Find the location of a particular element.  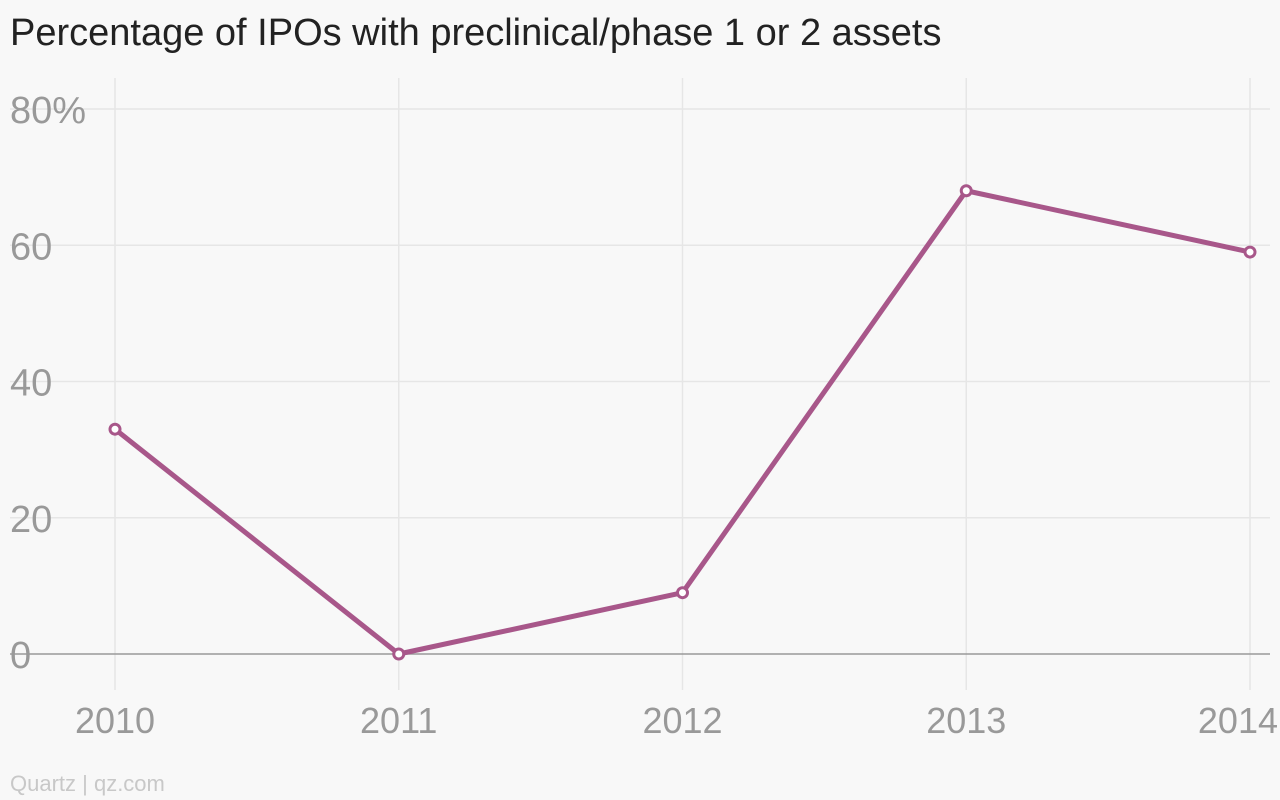

x-tick-label: 2014 is located at coordinates (1238, 720).